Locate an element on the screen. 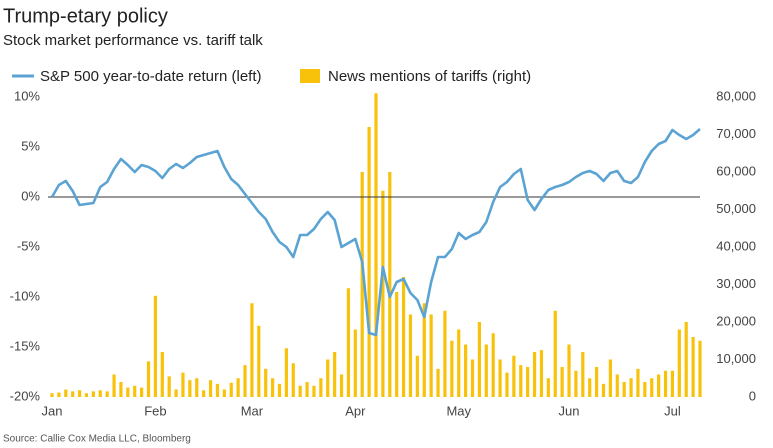  chart-title: Trump-etary policy is located at coordinates (85, 16).